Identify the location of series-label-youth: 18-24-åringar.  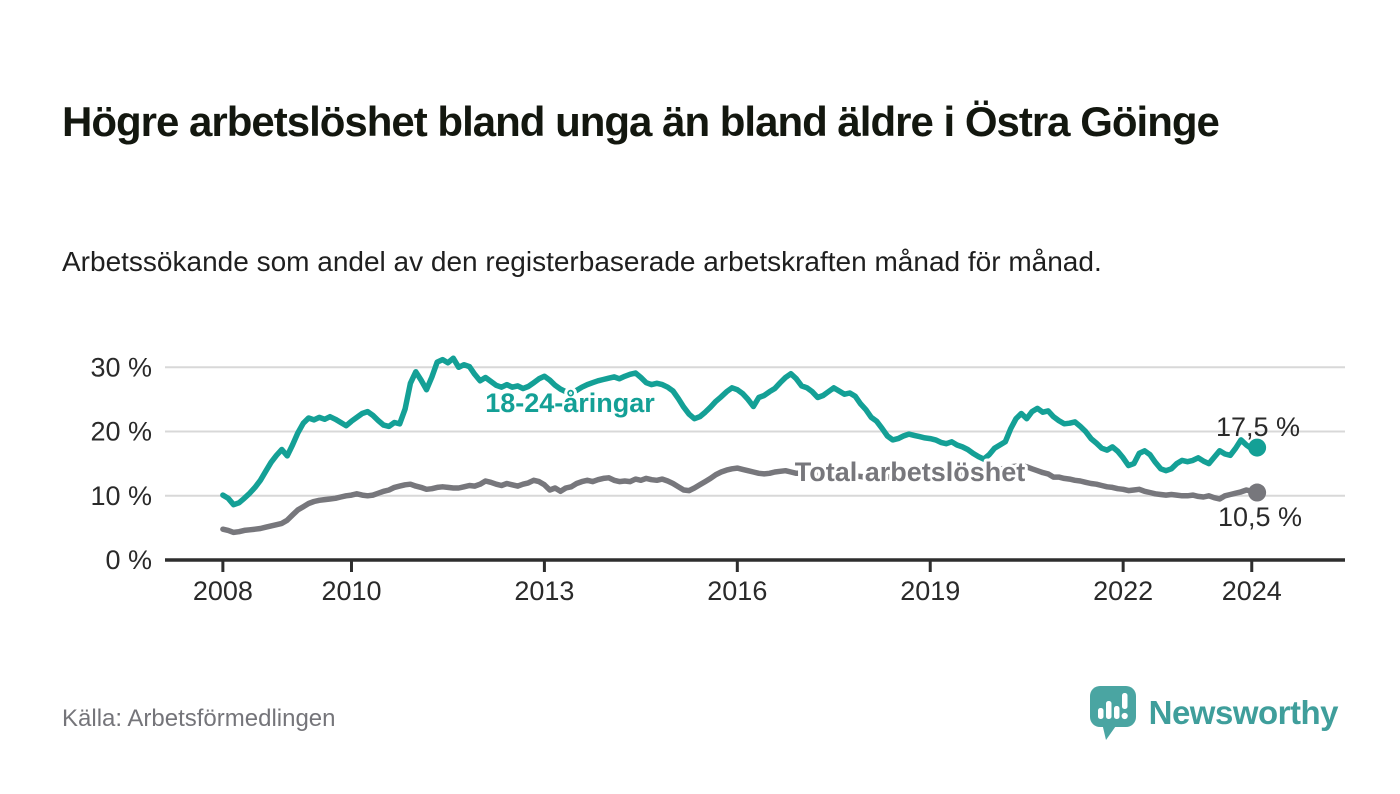
(570, 403).